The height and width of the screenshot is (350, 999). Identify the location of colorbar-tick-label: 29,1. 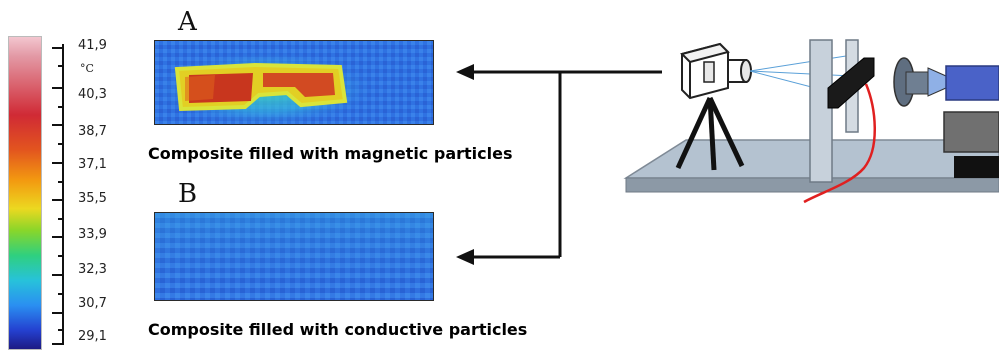
(92, 336).